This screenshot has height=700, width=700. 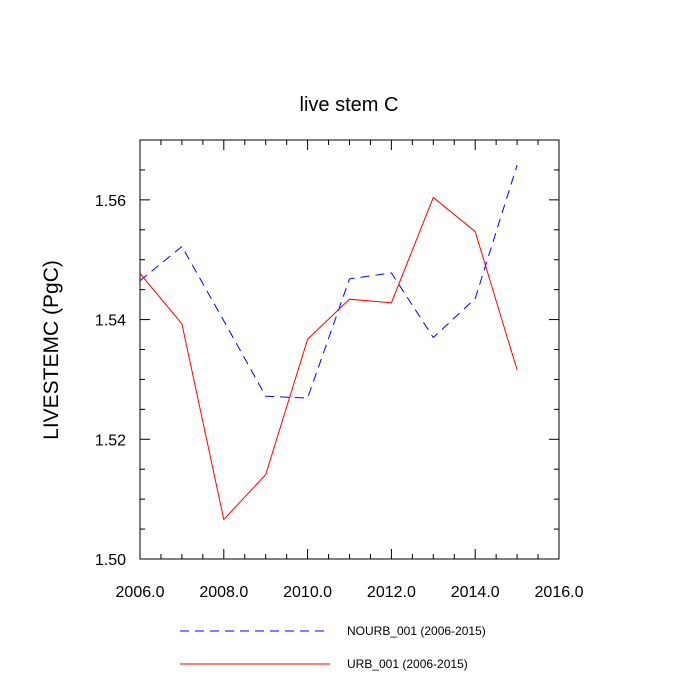 I want to click on legend-label: NOURB_001 (2006-2015), so click(x=416, y=631).